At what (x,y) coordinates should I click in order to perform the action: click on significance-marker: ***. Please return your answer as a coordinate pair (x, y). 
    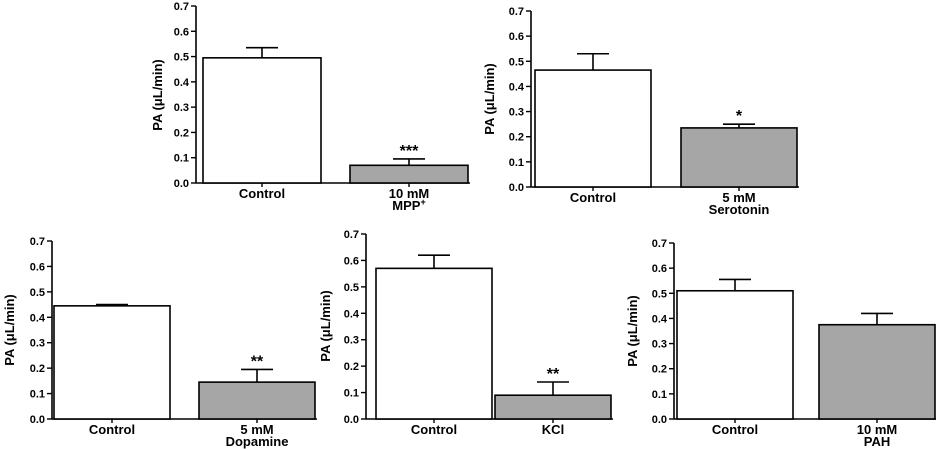
    Looking at the image, I should click on (409, 151).